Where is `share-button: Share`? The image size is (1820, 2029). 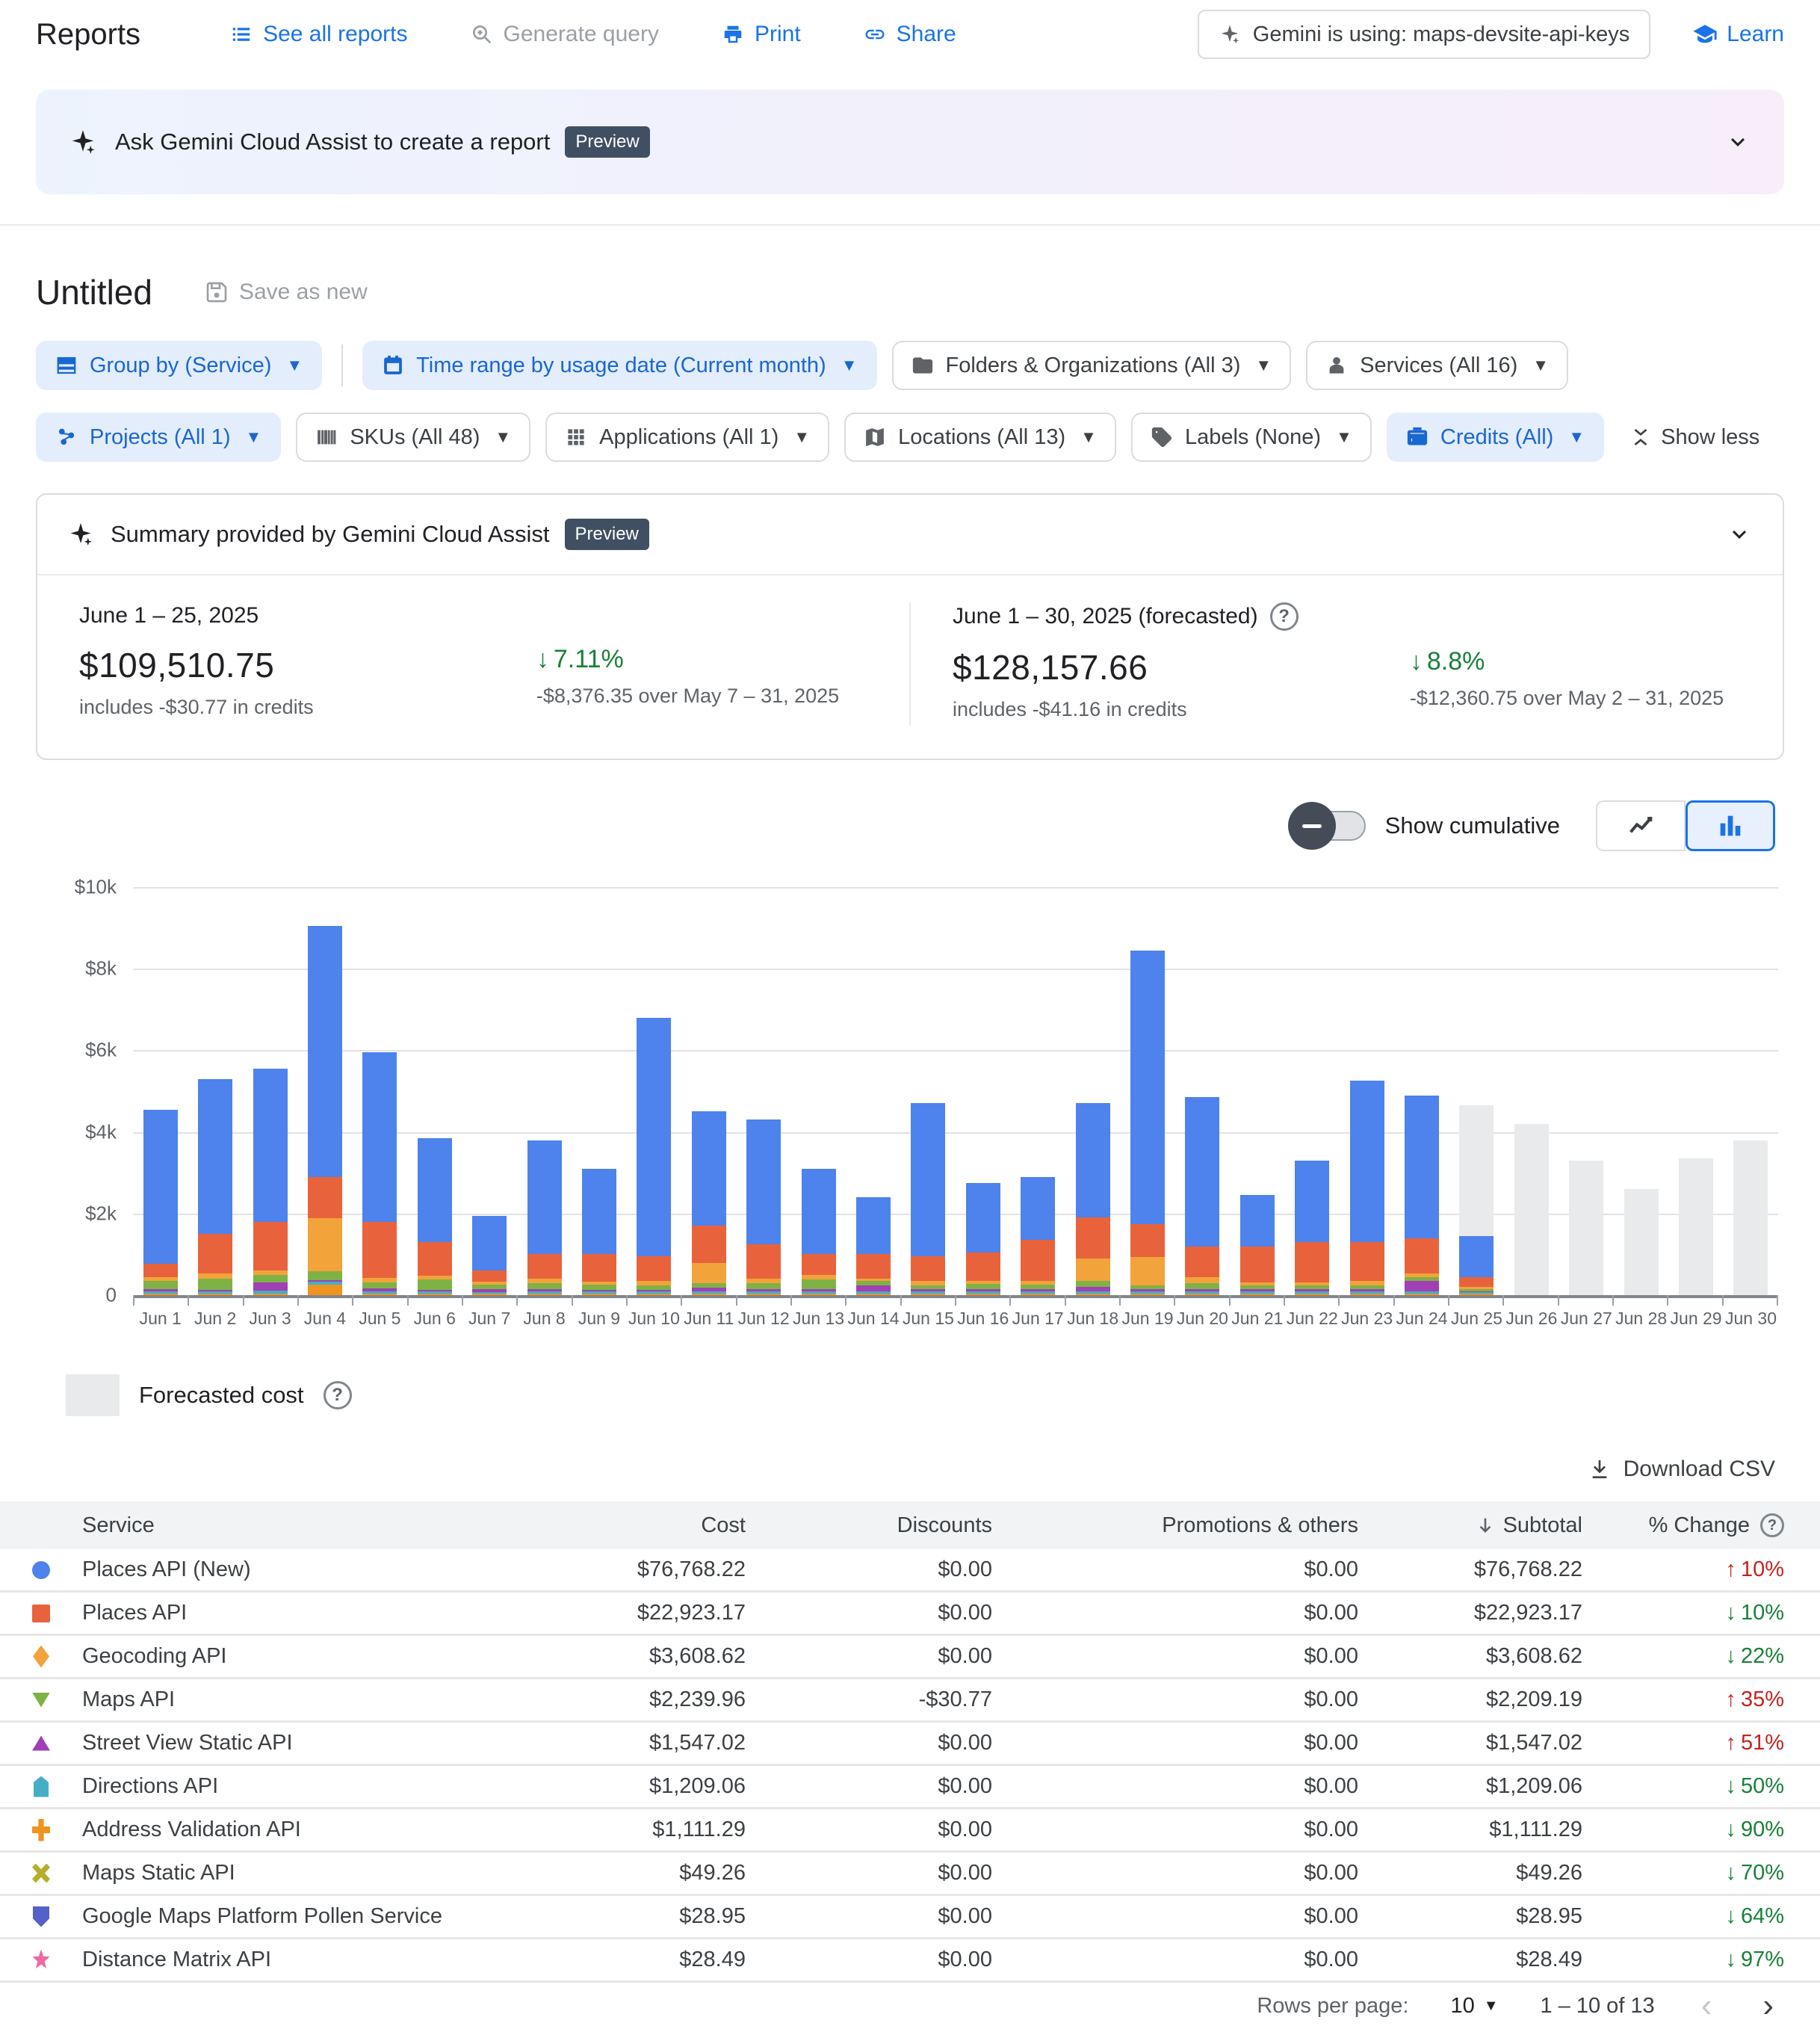 share-button: Share is located at coordinates (910, 34).